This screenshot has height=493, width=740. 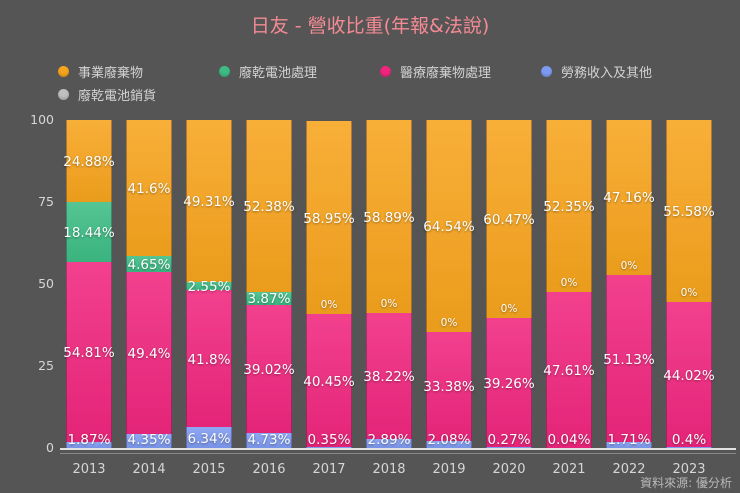 What do you see at coordinates (149, 264) in the screenshot?
I see `segment-green-2014` at bounding box center [149, 264].